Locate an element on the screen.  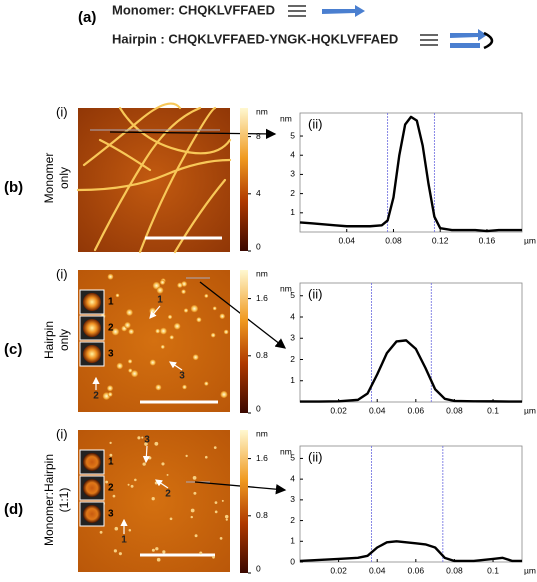
hairpin-icon is located at coordinates (472, 39).